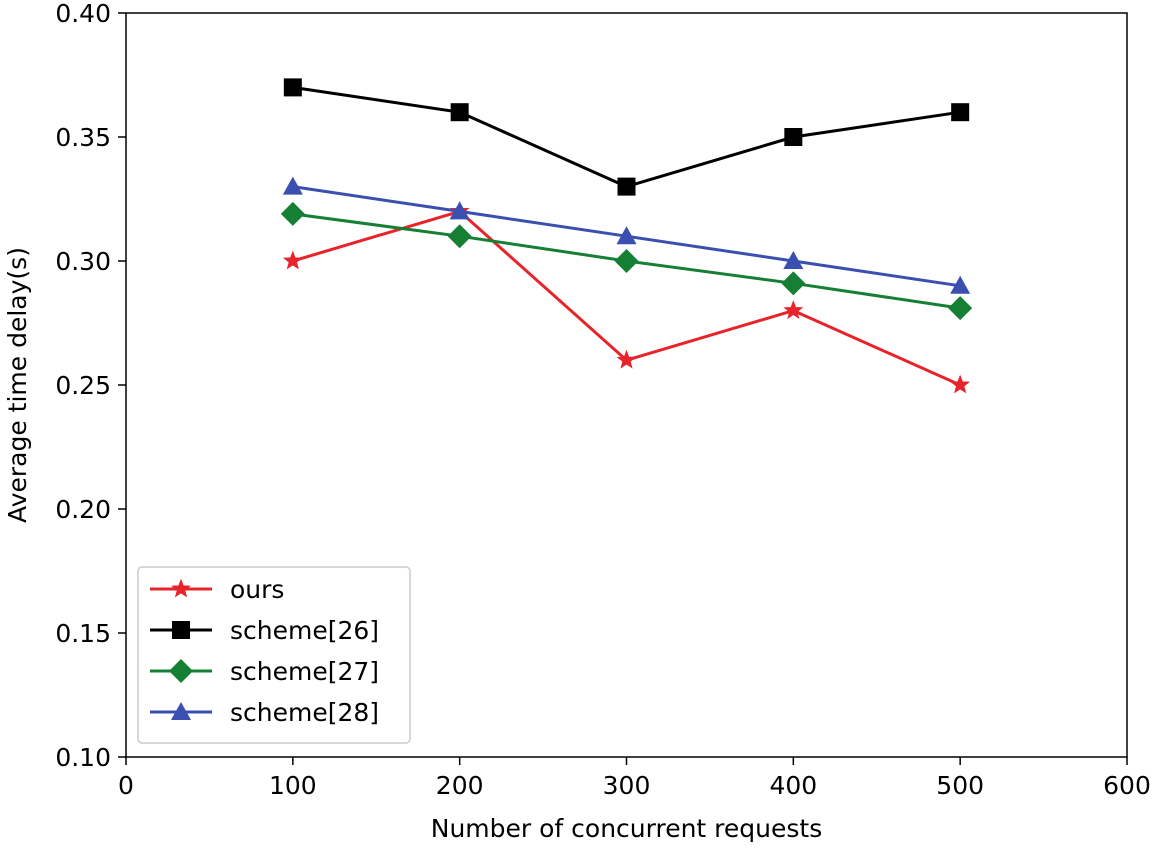  Describe the element at coordinates (83, 137) in the screenshot. I see `y-tick-label: 0.35` at that location.